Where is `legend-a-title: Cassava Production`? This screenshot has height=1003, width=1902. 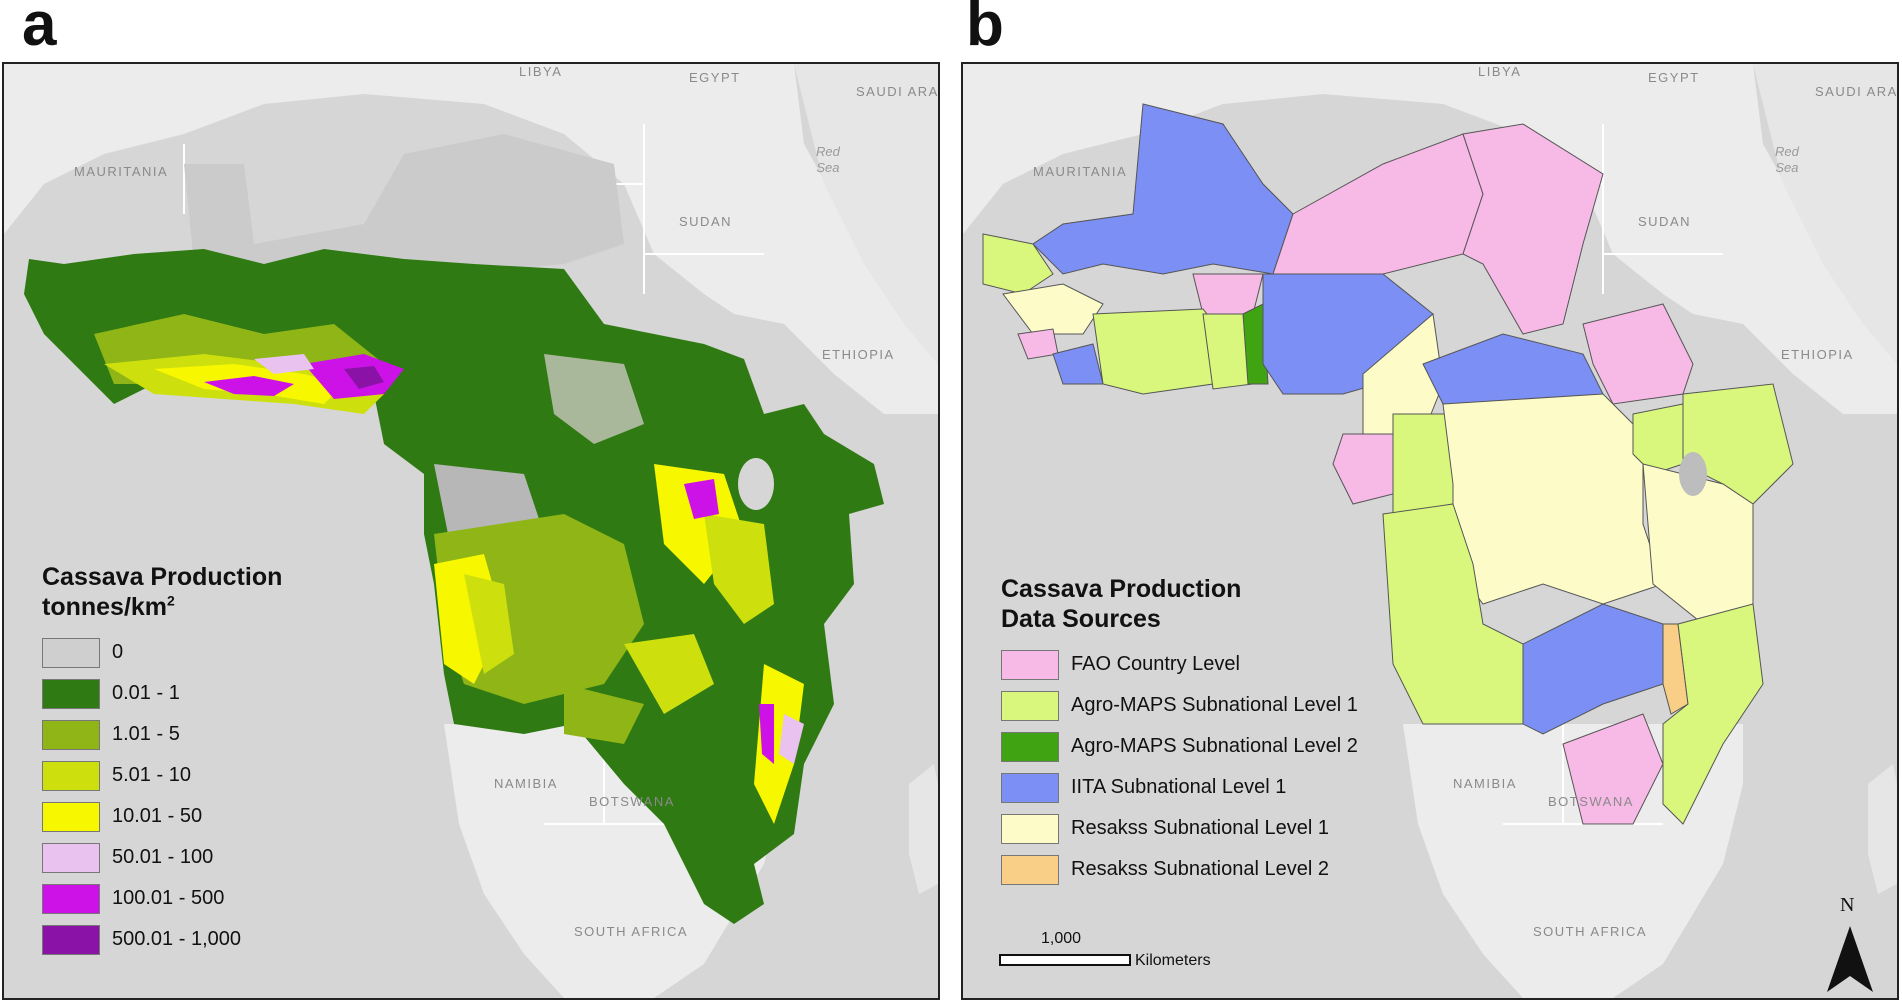
legend-a-title: Cassava Production is located at coordinates (162, 577).